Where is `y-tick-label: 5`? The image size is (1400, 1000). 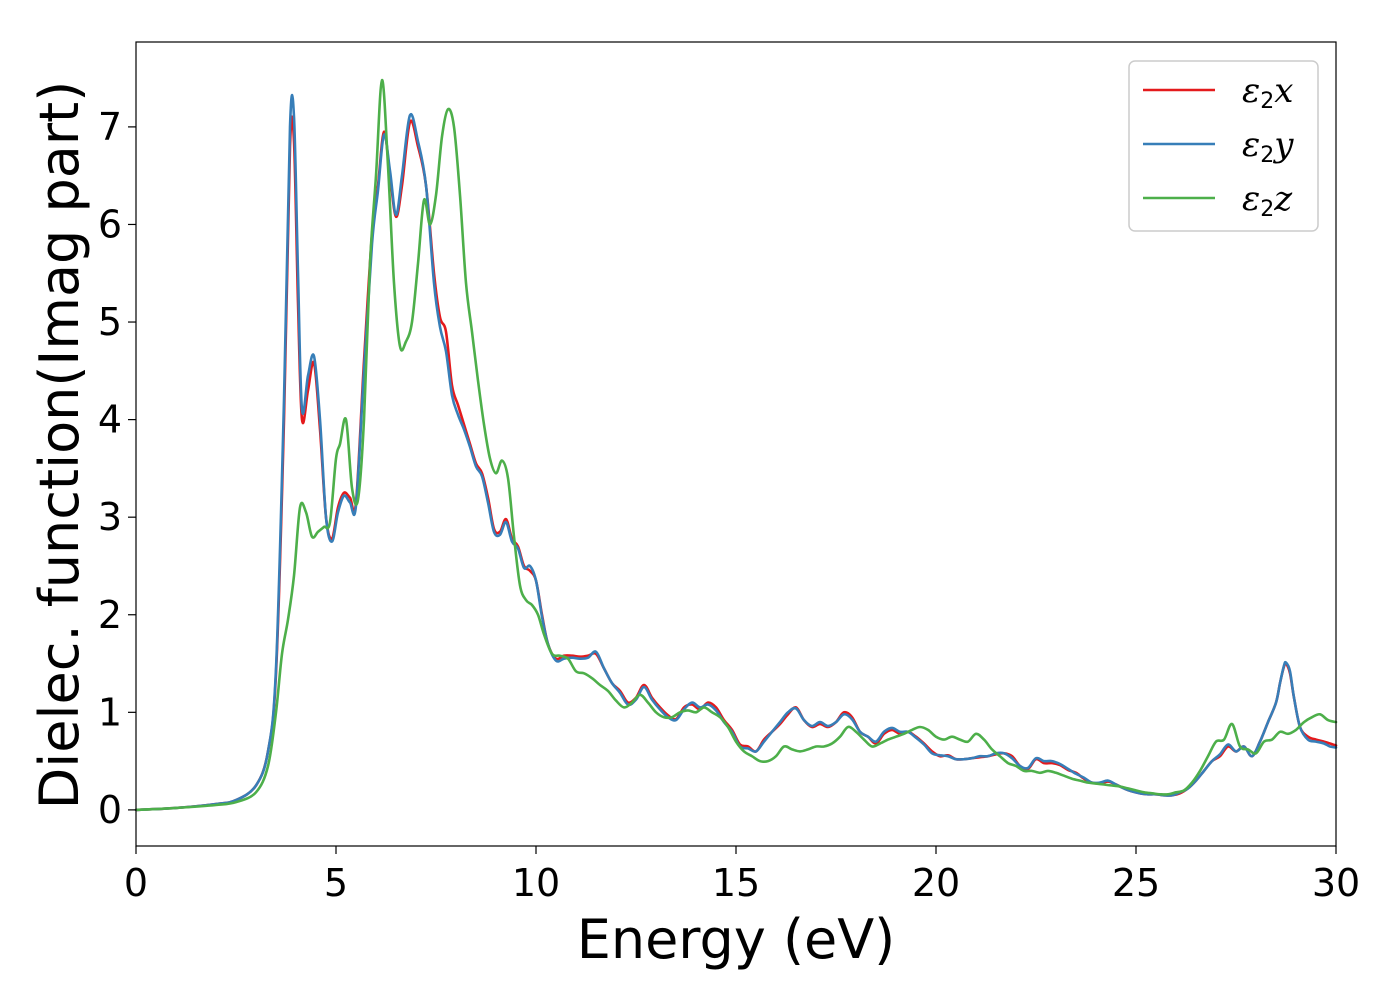 y-tick-label: 5 is located at coordinates (110, 322).